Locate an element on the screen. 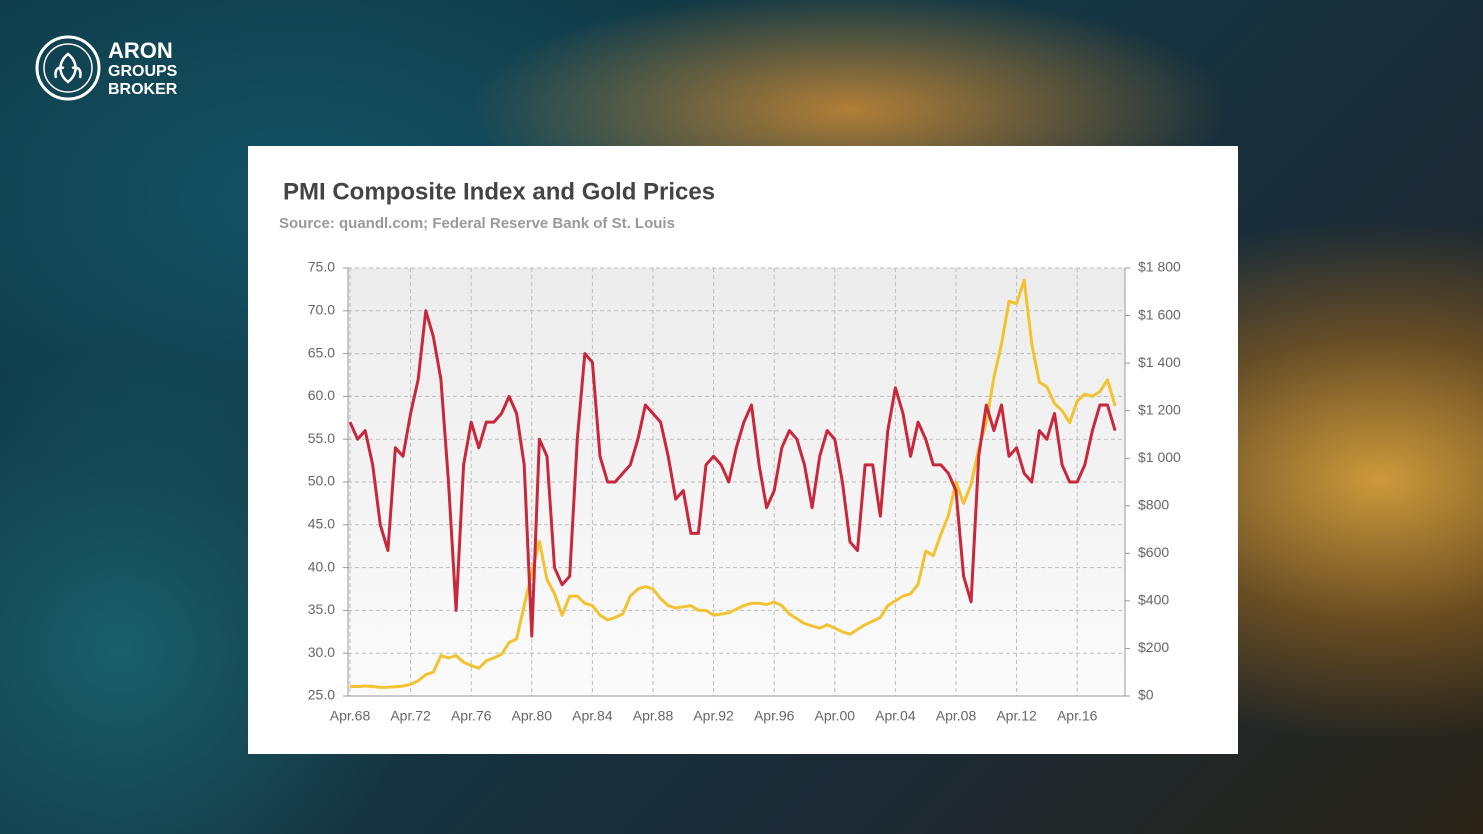 This screenshot has height=834, width=1483. x-tick-label: Apr.92 is located at coordinates (713, 716).